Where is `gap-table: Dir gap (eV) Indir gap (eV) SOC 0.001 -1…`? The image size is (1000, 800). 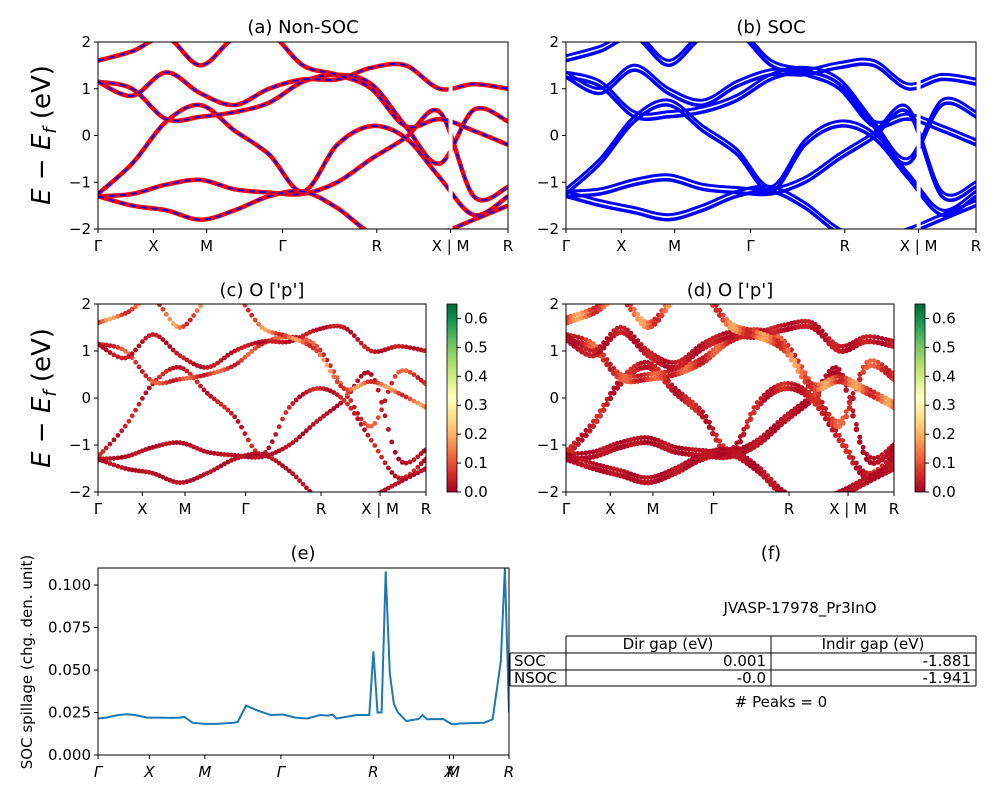 gap-table: Dir gap (eV) Indir gap (eV) SOC 0.001 -1… is located at coordinates (743, 661).